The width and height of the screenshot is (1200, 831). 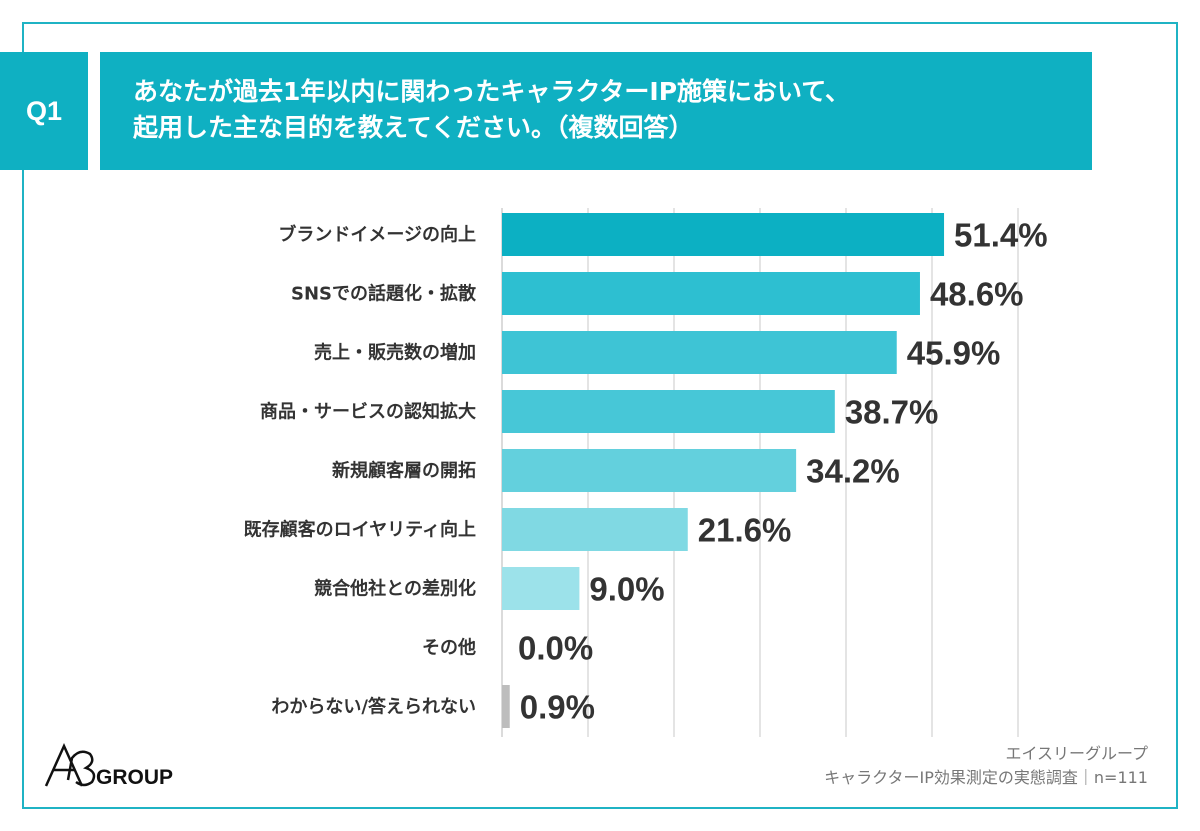 What do you see at coordinates (449, 648) in the screenshot?
I see `category-label: その他` at bounding box center [449, 648].